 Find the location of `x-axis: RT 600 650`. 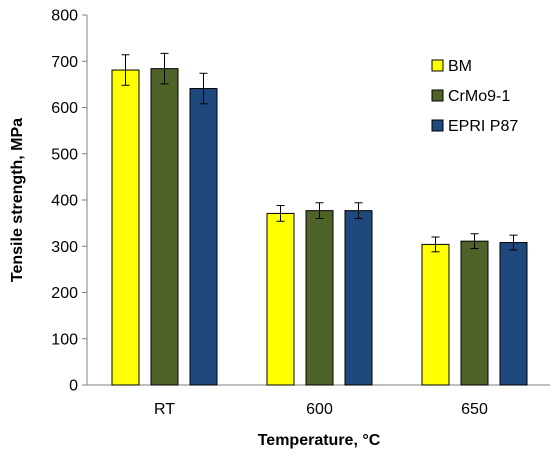

x-axis: RT 600 650 is located at coordinates (318, 401).